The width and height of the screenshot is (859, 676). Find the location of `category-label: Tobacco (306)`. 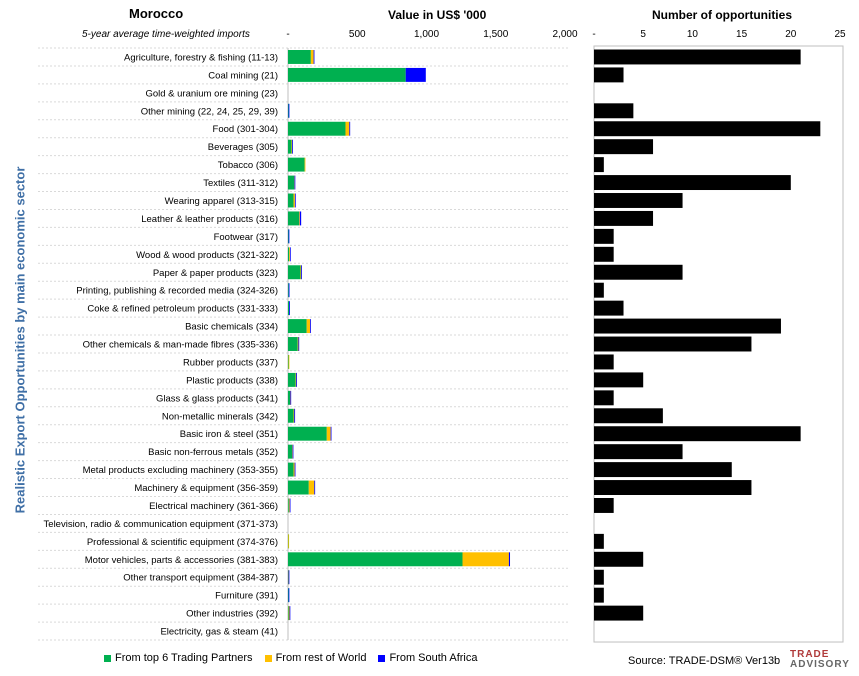

category-label: Tobacco (306) is located at coordinates (248, 165).